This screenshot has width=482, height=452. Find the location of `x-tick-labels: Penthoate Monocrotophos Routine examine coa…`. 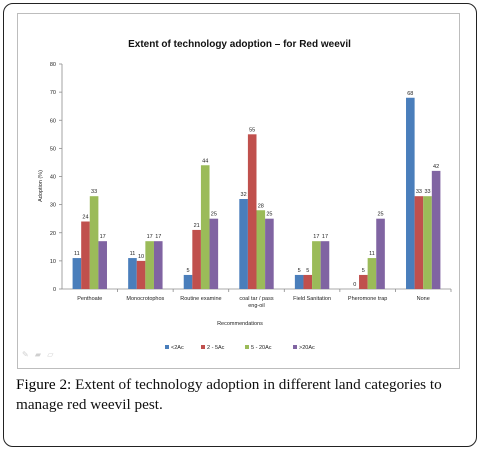

x-tick-labels: Penthoate Monocrotophos Routine examine coa… is located at coordinates (264, 299).